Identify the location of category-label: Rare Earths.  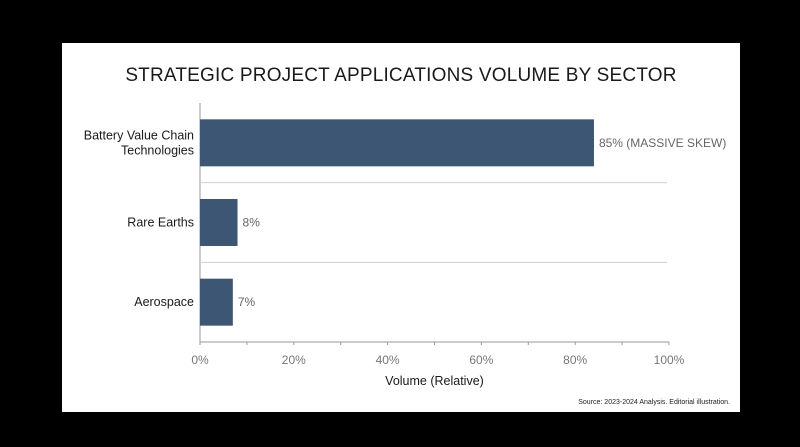
(160, 223).